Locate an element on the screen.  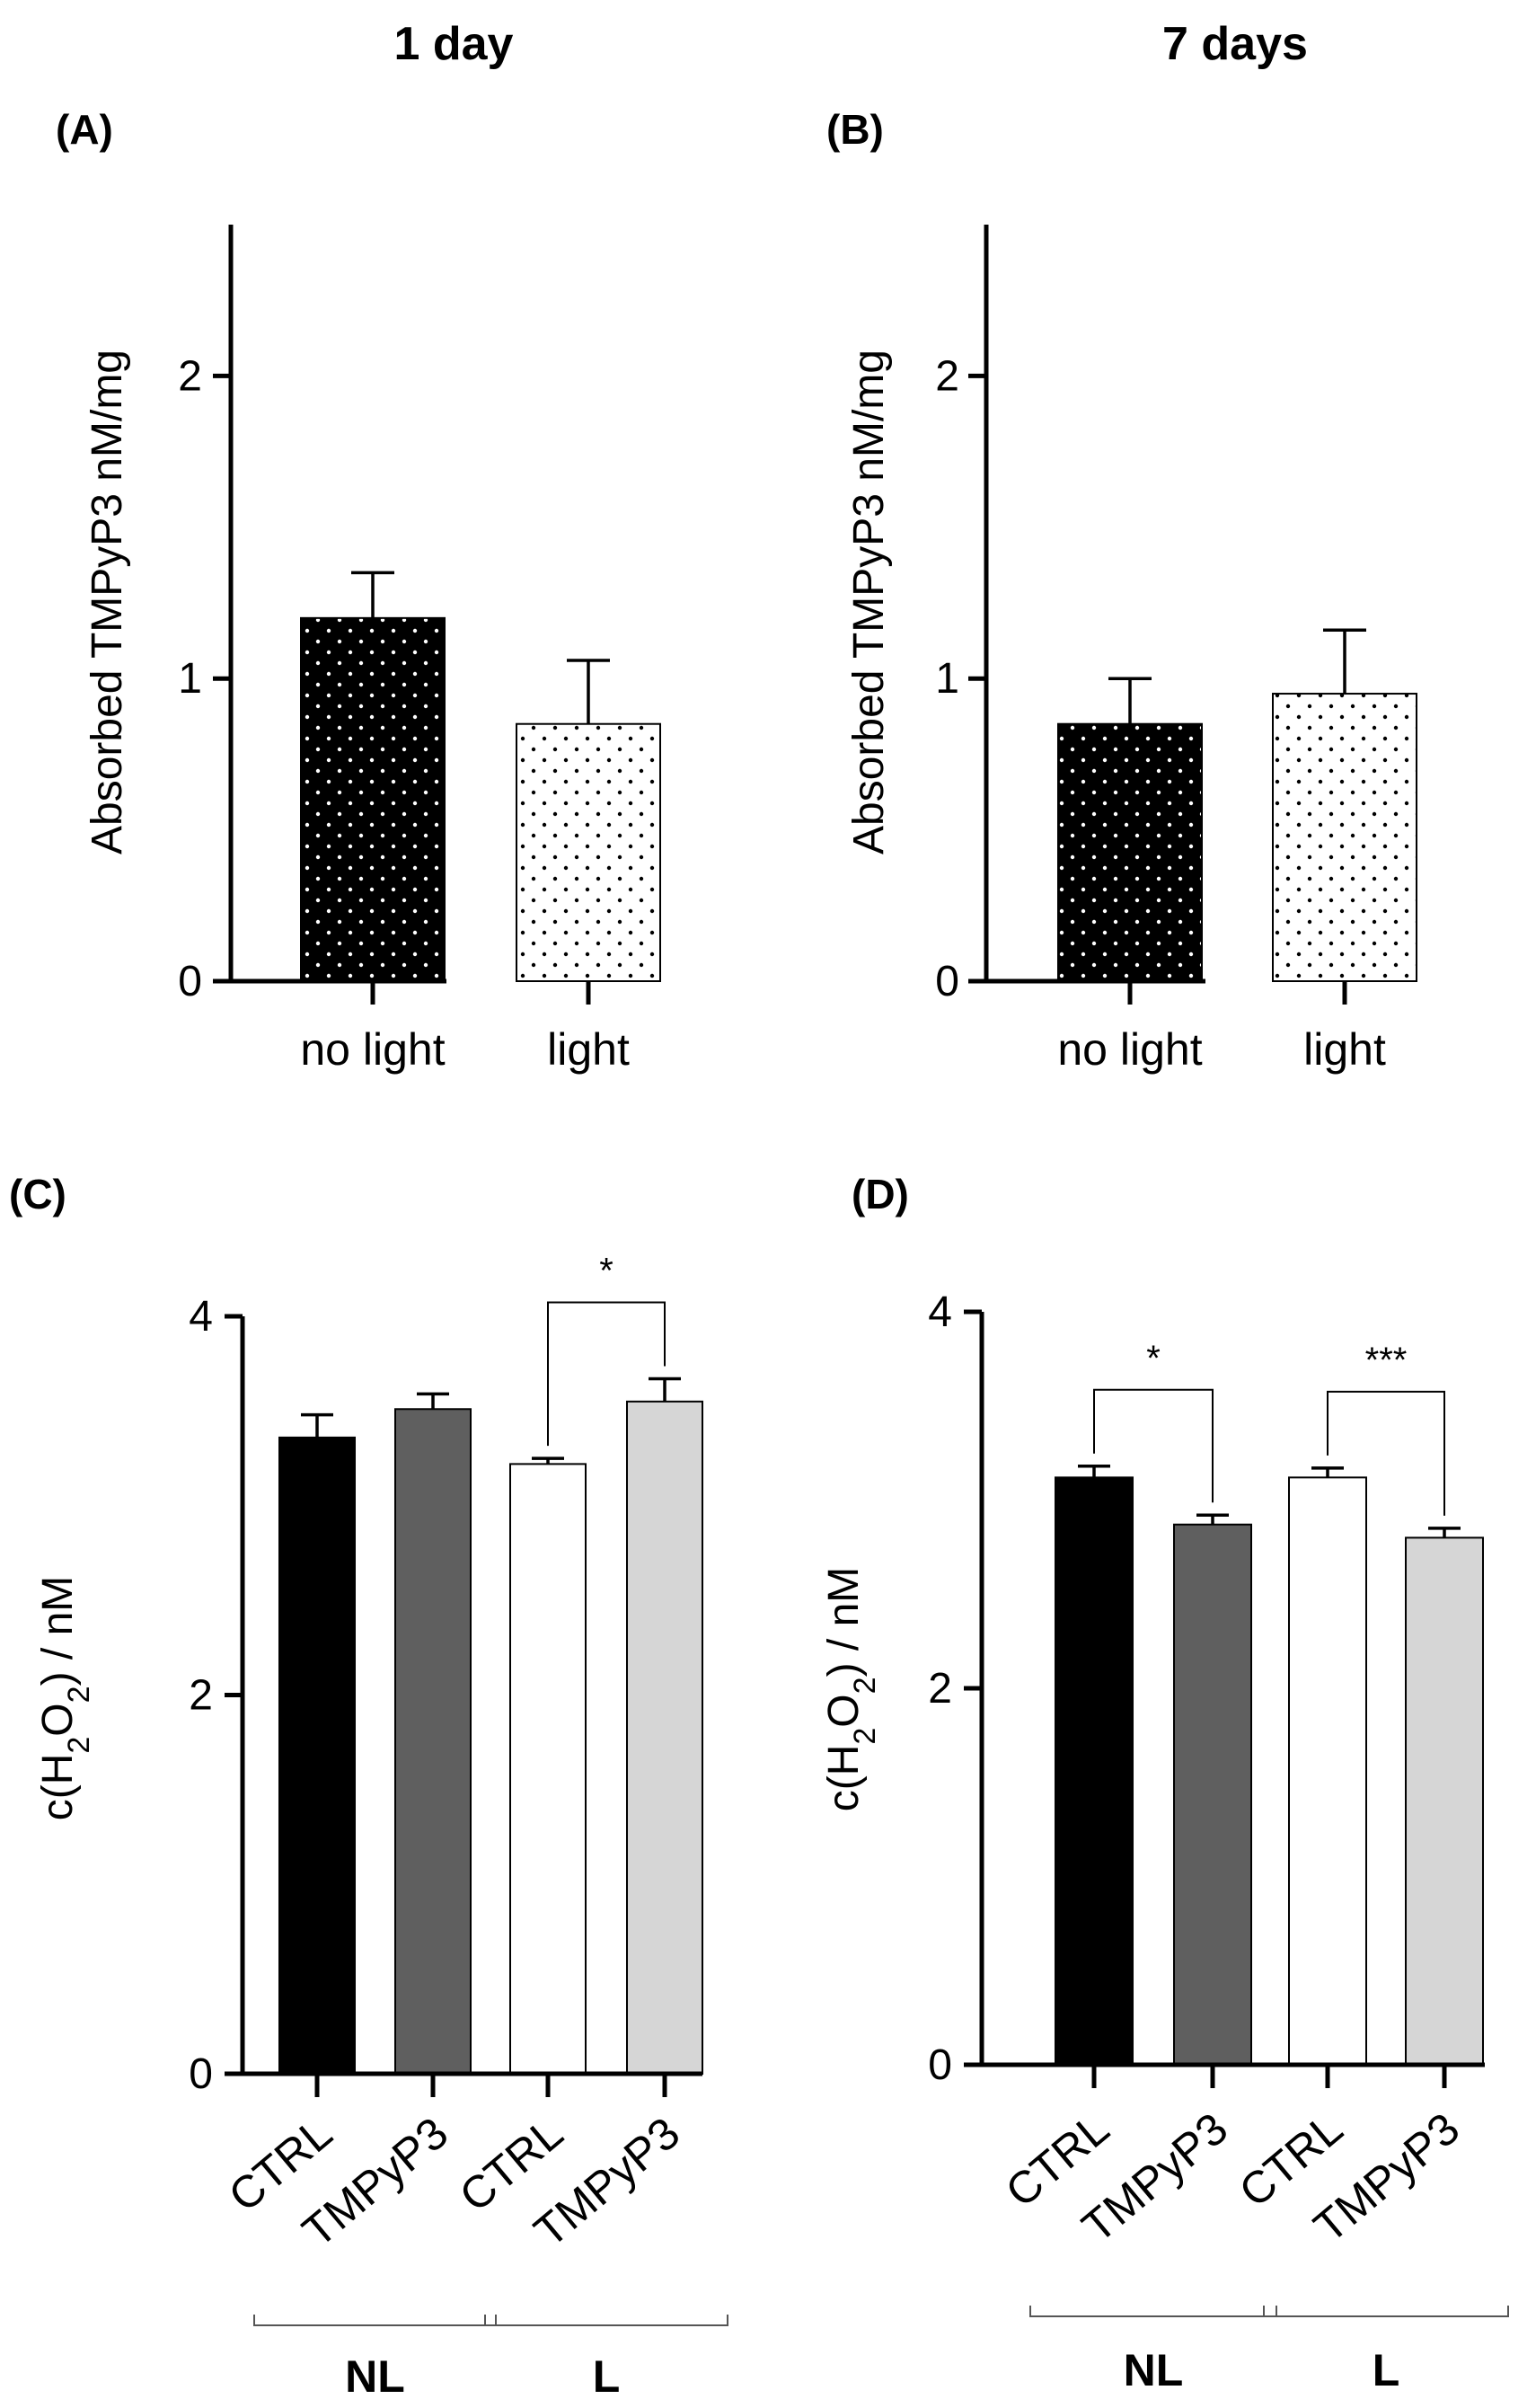
significance-label: *** is located at coordinates (1386, 1360).